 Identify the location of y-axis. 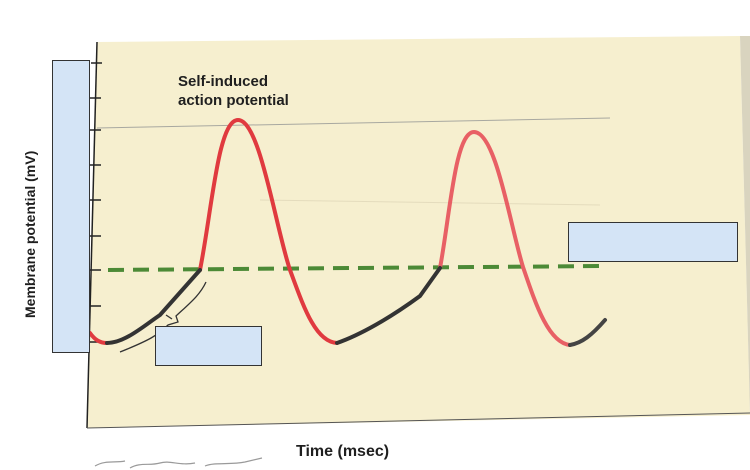
(92, 235).